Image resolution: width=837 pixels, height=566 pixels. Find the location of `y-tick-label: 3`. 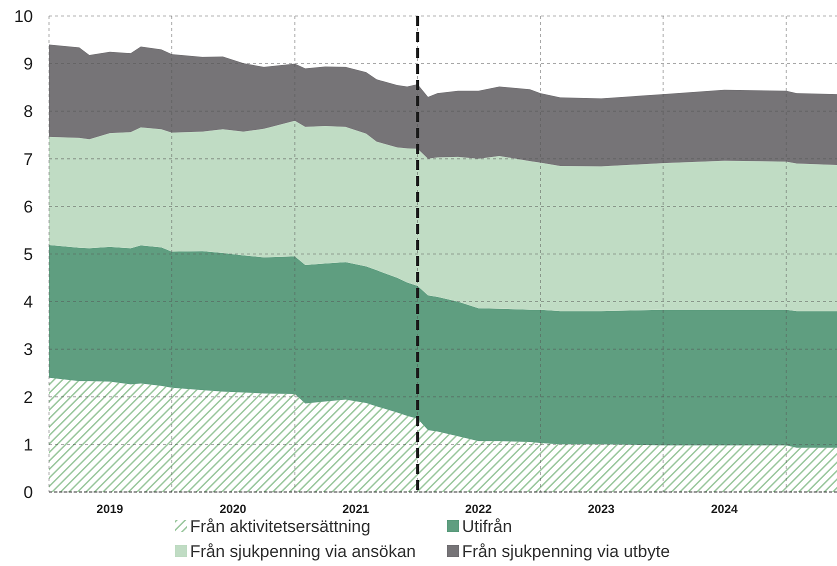

y-tick-label: 3 is located at coordinates (28, 350).